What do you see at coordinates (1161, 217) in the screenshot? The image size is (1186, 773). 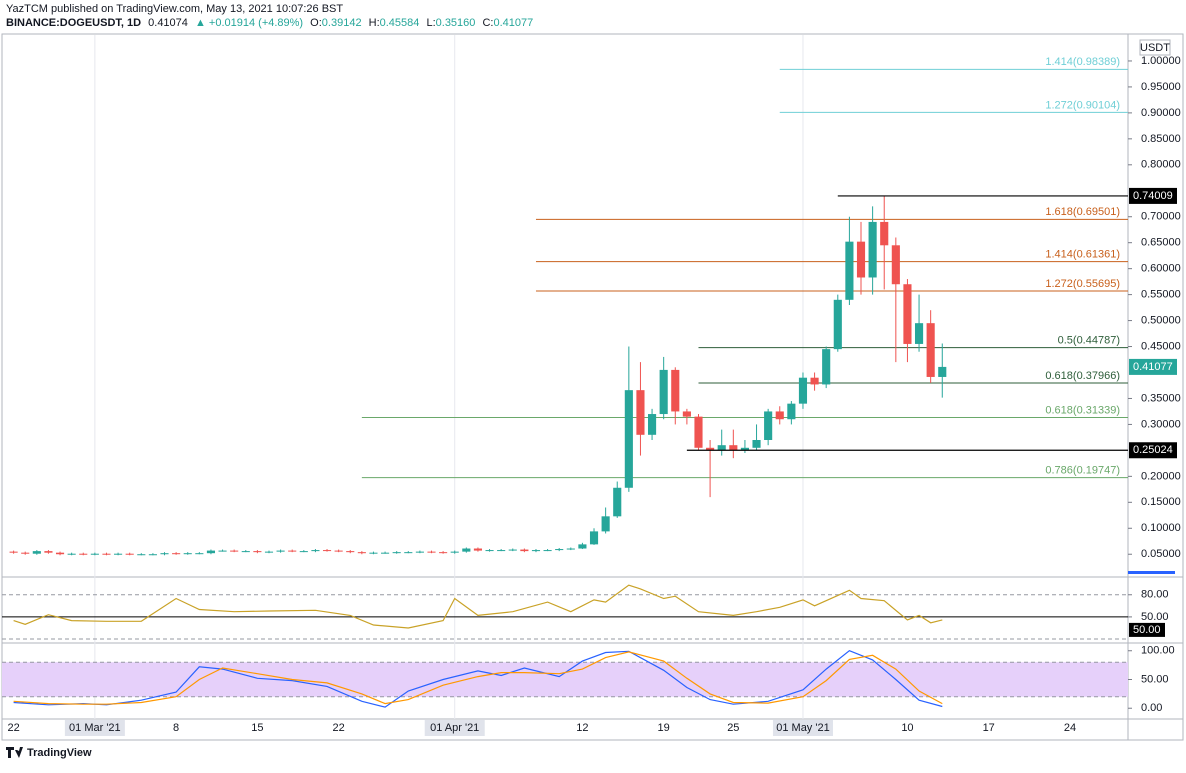 I see `y-tick-label: 0.70000` at bounding box center [1161, 217].